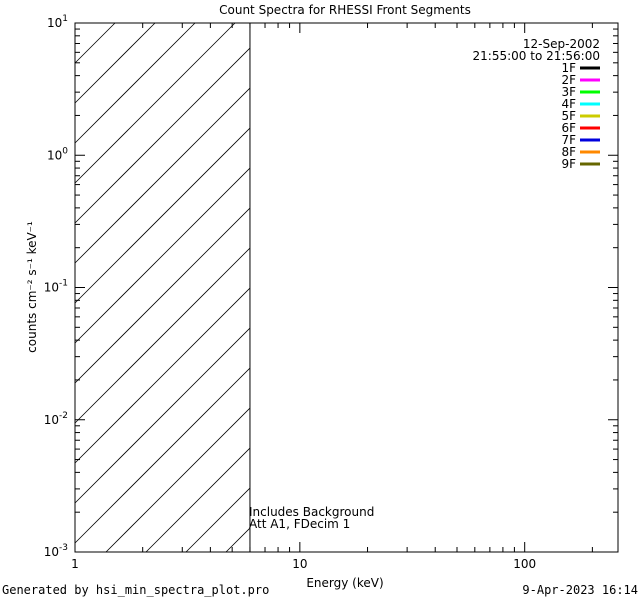 The width and height of the screenshot is (640, 600). I want to click on annotation-attenuator: Att A1, FDecim 1, so click(299, 524).